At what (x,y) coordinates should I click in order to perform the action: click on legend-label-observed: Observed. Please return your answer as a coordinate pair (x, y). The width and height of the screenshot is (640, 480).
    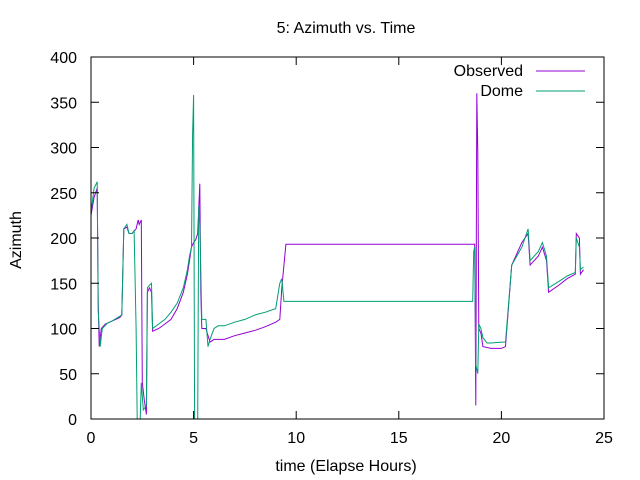
    Looking at the image, I should click on (488, 71).